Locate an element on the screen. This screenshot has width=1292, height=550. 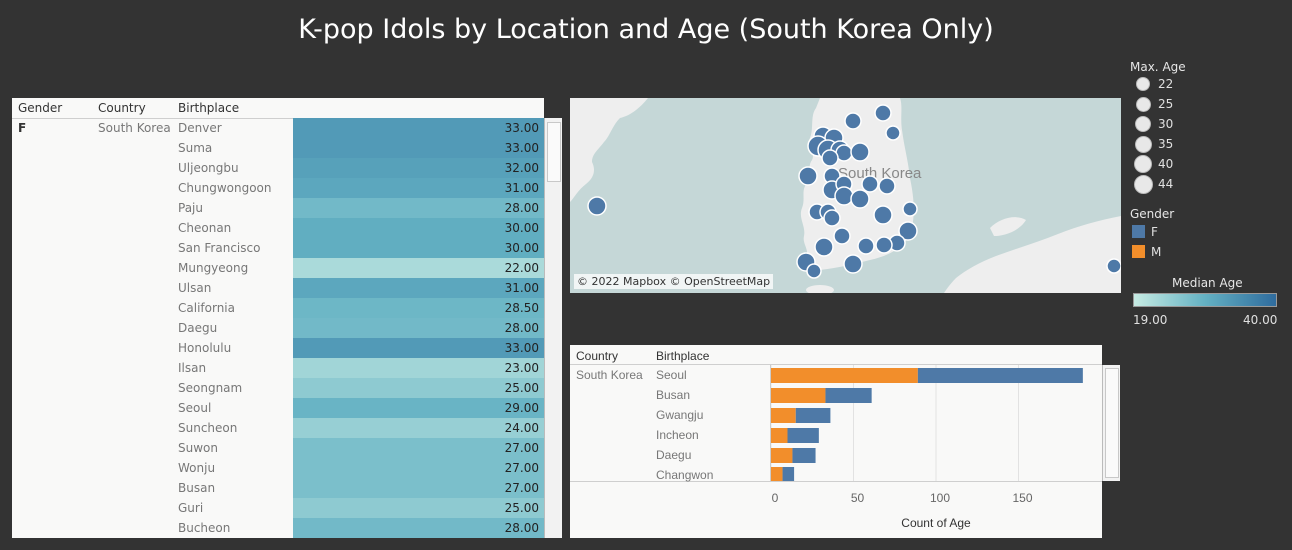
birthplace-label: Denver is located at coordinates (200, 128).